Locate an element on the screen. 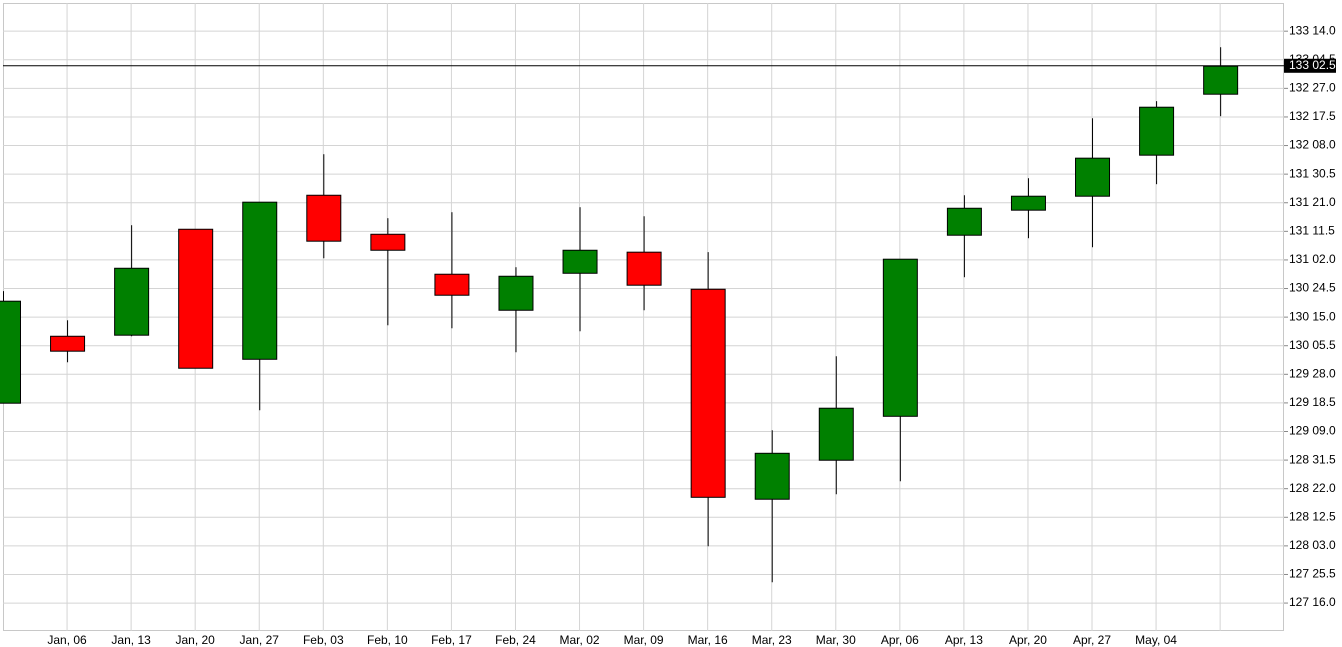 This screenshot has width=1342, height=647. y-tick-label: 132 27.0 is located at coordinates (1312, 88).